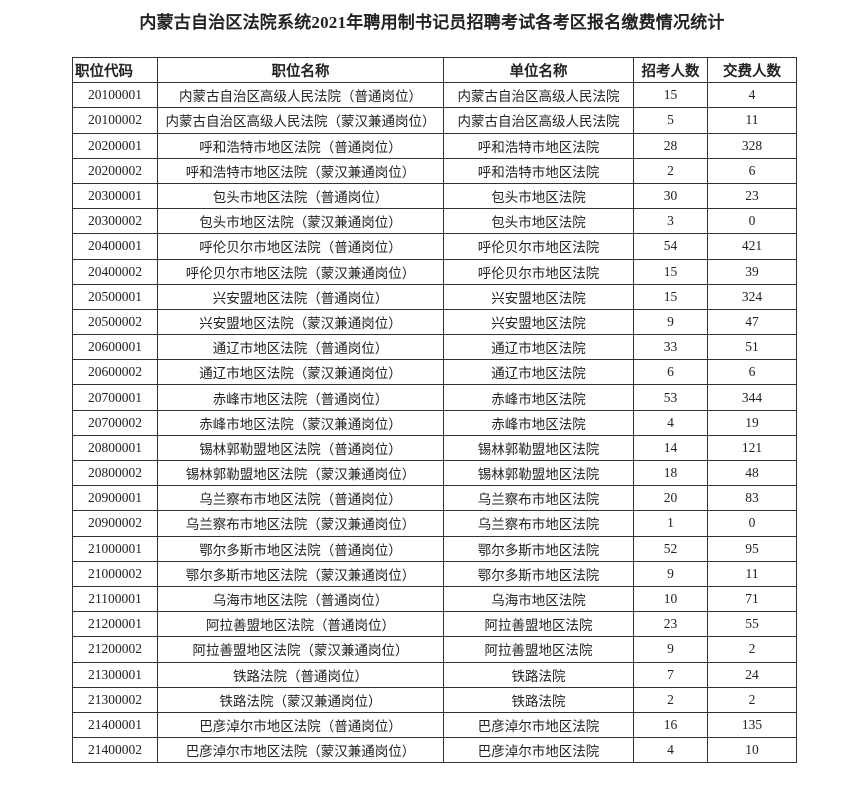 Image resolution: width=864 pixels, height=800 pixels. Describe the element at coordinates (752, 599) in the screenshot. I see `cell-paid-count: 71` at that location.